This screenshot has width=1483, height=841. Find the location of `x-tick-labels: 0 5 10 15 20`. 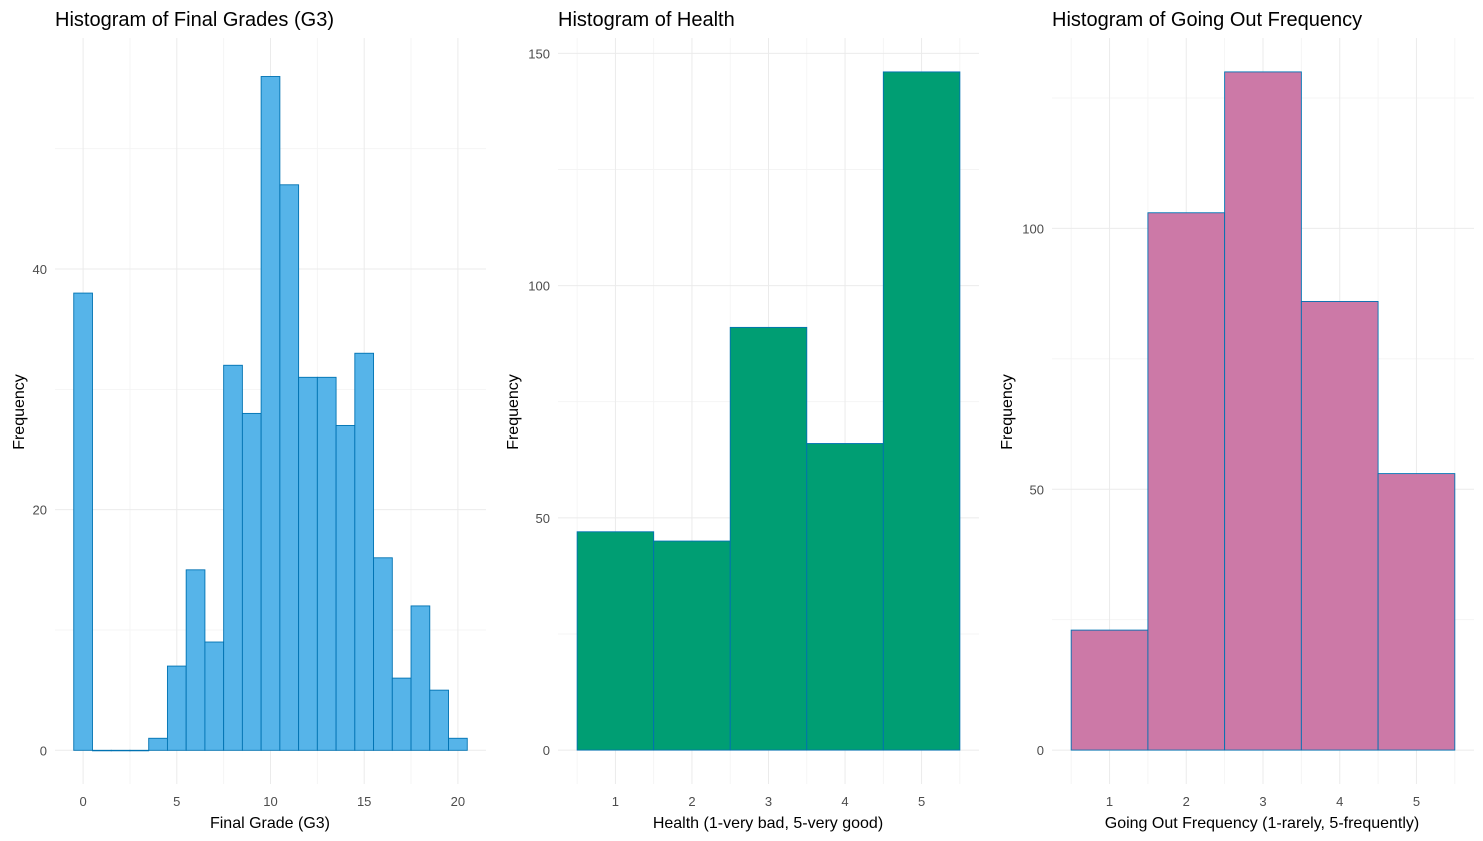

x-tick-labels: 0 5 10 15 20 is located at coordinates (272, 801).